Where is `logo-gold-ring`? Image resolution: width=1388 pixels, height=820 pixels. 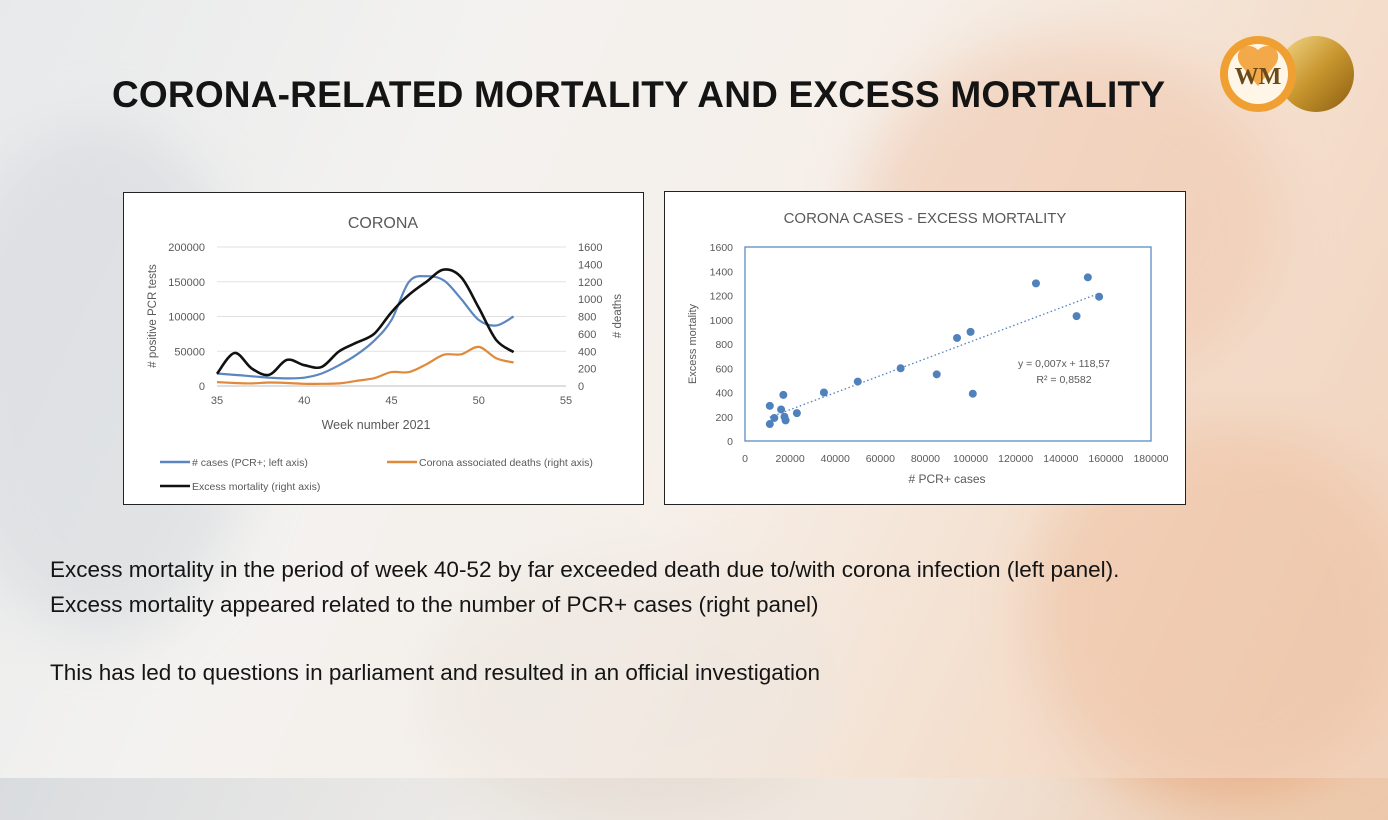 logo-gold-ring is located at coordinates (1316, 74).